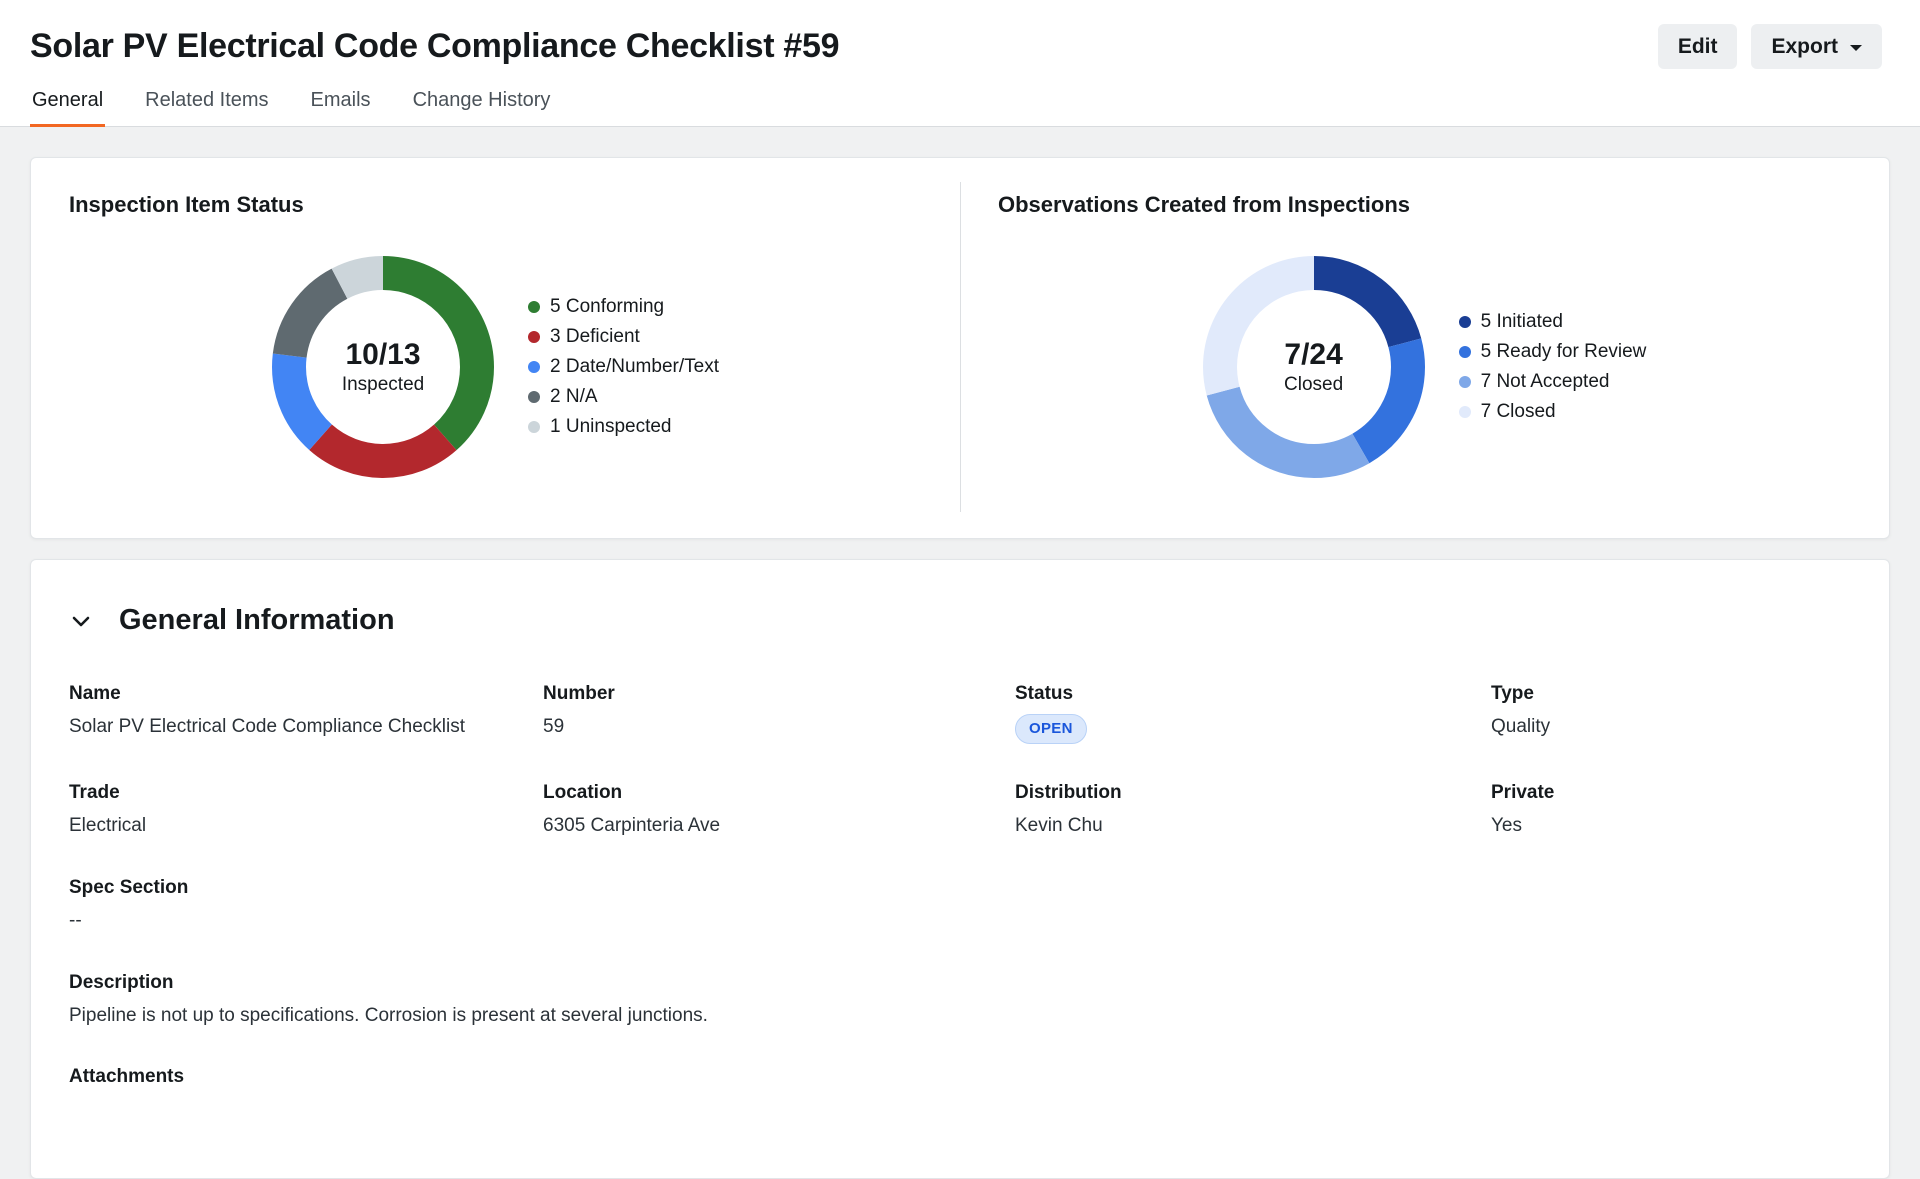  What do you see at coordinates (779, 713) in the screenshot?
I see `field-number: Number 59` at bounding box center [779, 713].